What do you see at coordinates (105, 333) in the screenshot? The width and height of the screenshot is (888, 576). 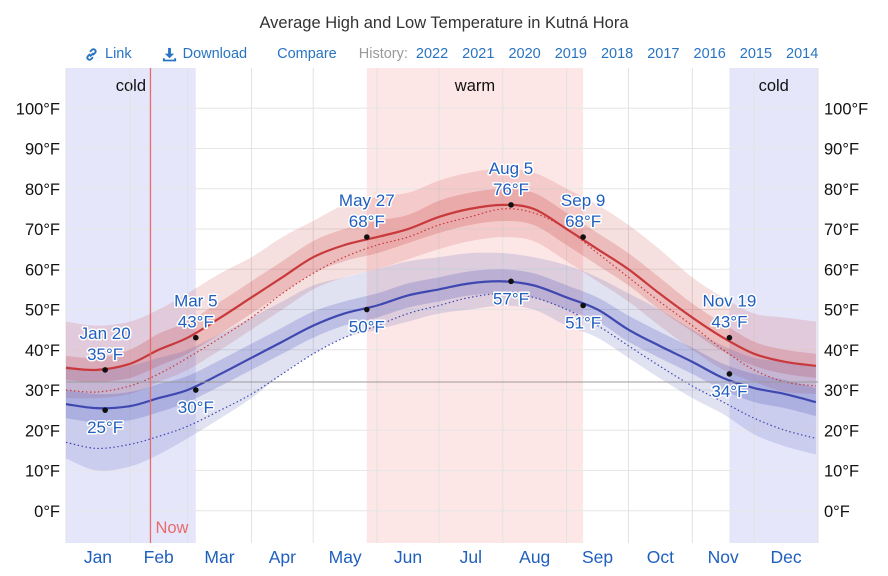 I see `annotation-date-label: Jan 20` at bounding box center [105, 333].